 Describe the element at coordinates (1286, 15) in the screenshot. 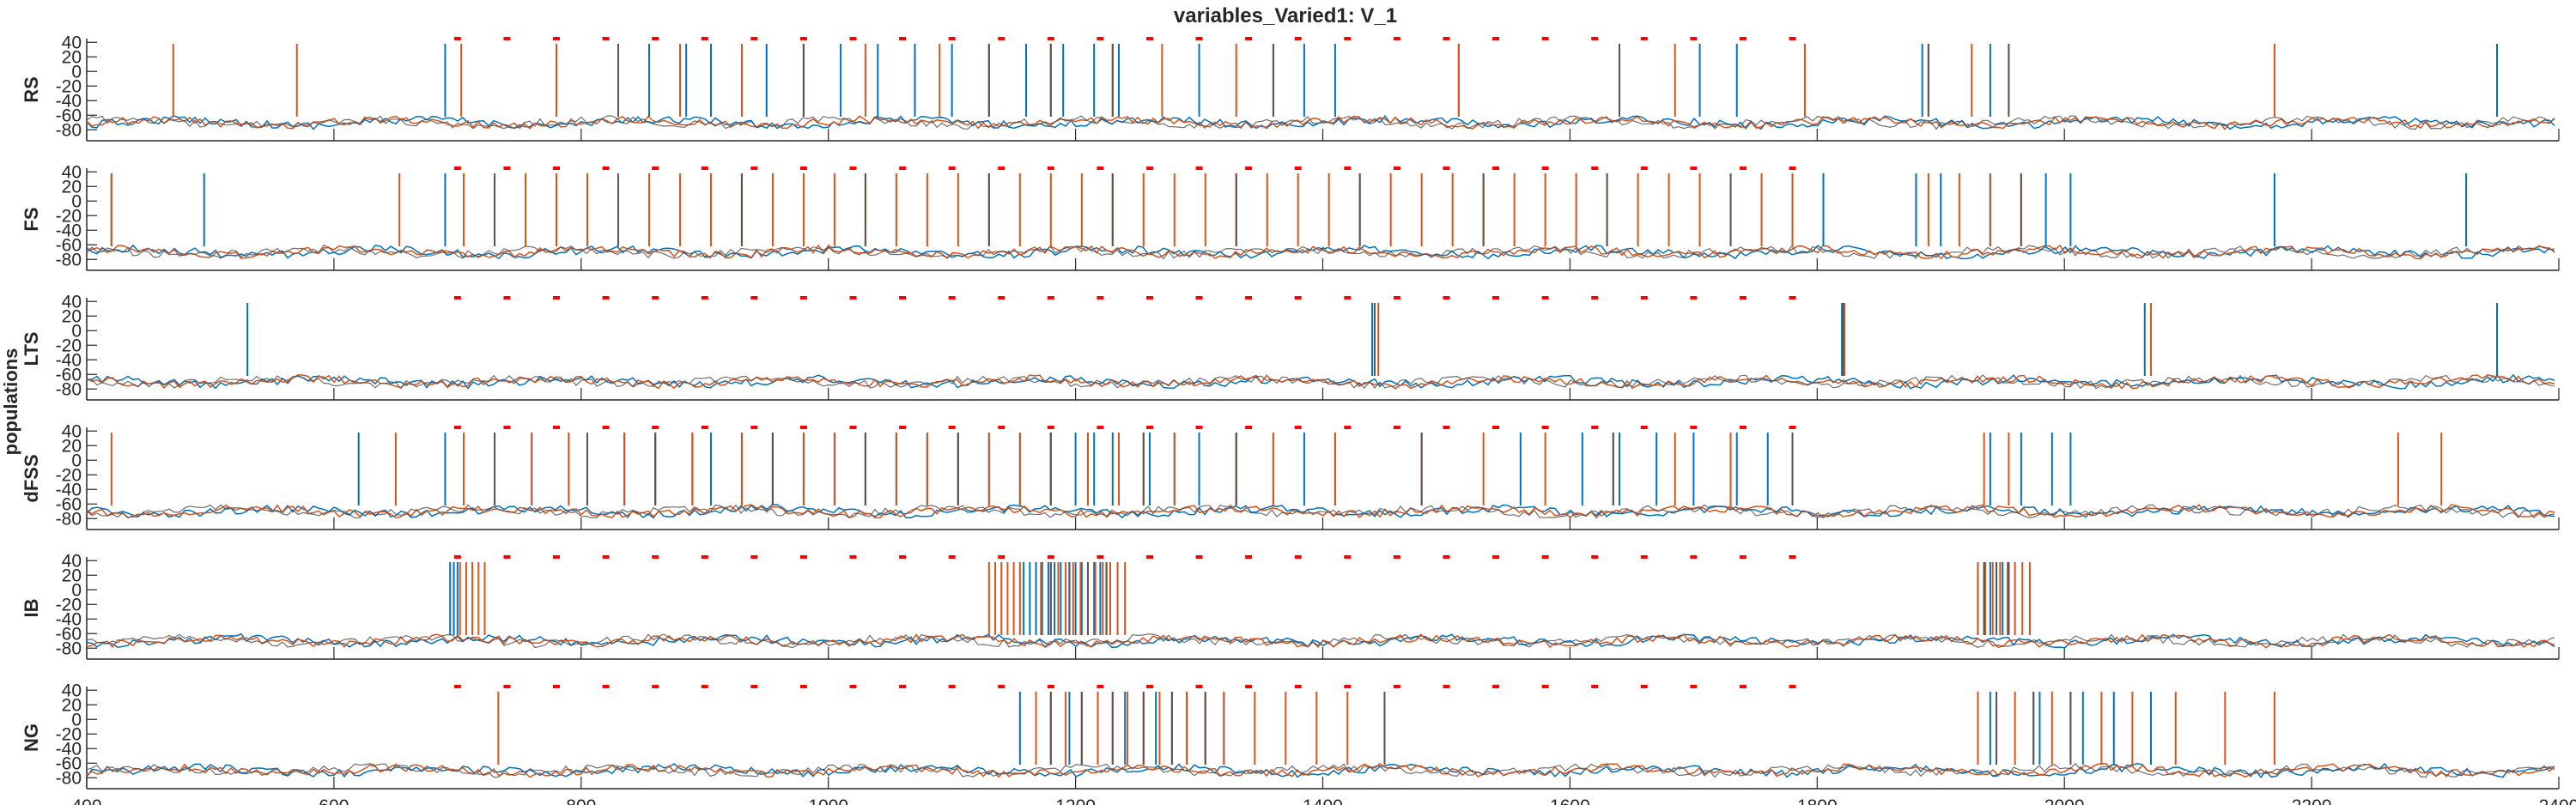

I see `chart-title: variables_Varied1: V_1` at that location.